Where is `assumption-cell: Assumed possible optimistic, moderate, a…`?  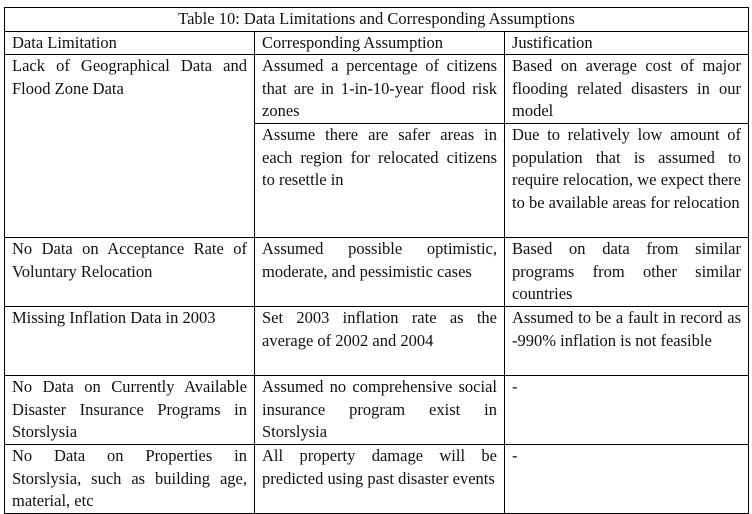
assumption-cell: Assumed possible optimistic, moderate, a… is located at coordinates (379, 272).